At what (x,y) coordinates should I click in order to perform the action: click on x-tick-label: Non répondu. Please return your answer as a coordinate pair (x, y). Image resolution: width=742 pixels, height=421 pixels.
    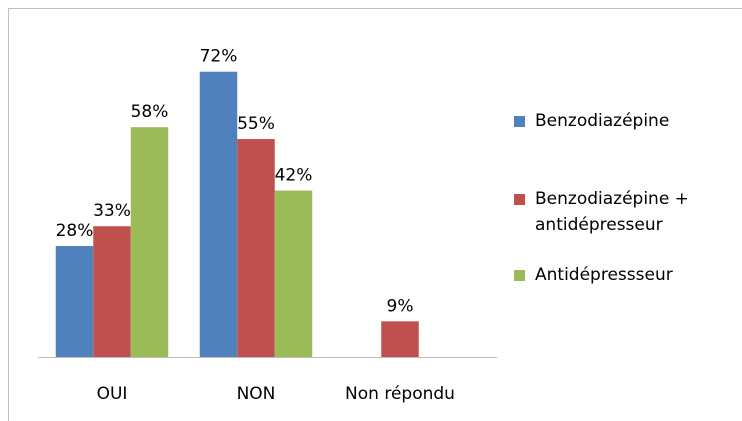
    Looking at the image, I should click on (400, 394).